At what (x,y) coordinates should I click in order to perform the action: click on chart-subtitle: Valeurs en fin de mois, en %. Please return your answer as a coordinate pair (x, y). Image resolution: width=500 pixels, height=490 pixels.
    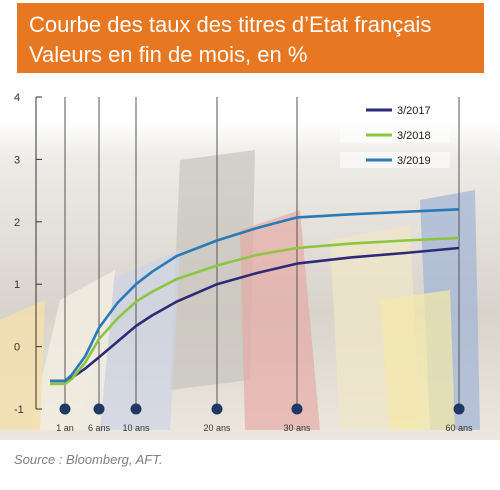
    Looking at the image, I should click on (168, 54).